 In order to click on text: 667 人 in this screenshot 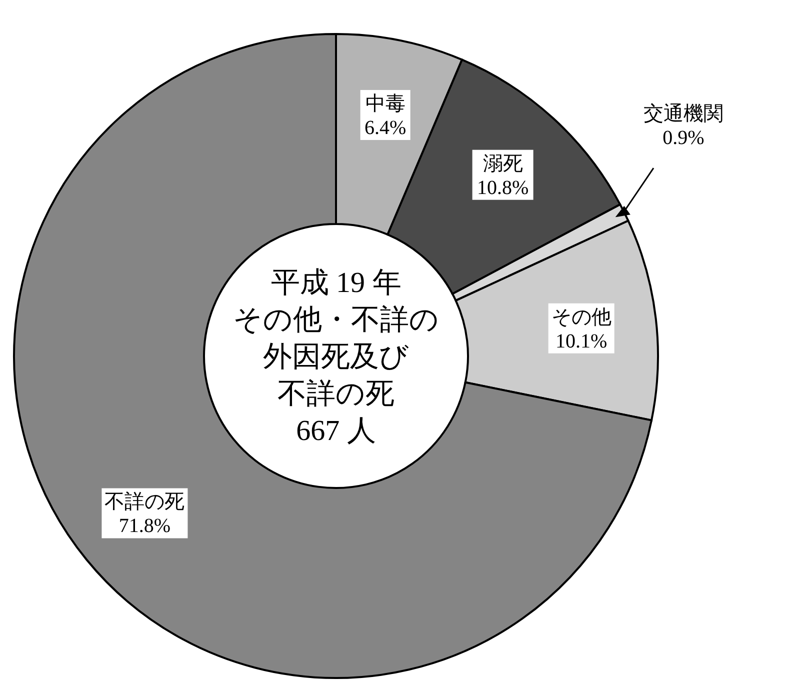, I will do `click(336, 431)`.